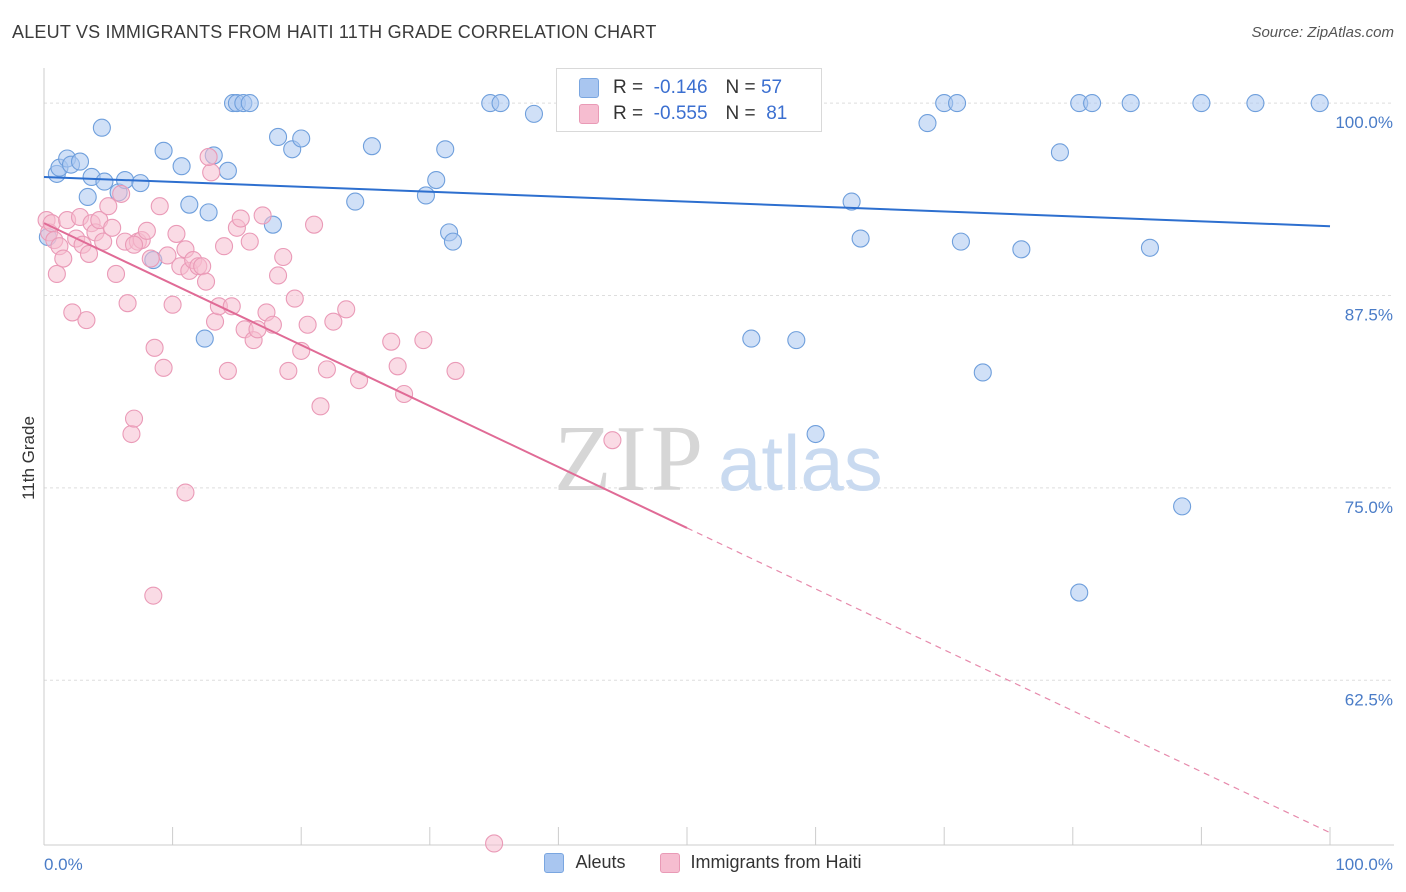 This screenshot has width=1406, height=892. Describe the element at coordinates (589, 88) in the screenshot. I see `legend-swatch-aleuts` at that location.